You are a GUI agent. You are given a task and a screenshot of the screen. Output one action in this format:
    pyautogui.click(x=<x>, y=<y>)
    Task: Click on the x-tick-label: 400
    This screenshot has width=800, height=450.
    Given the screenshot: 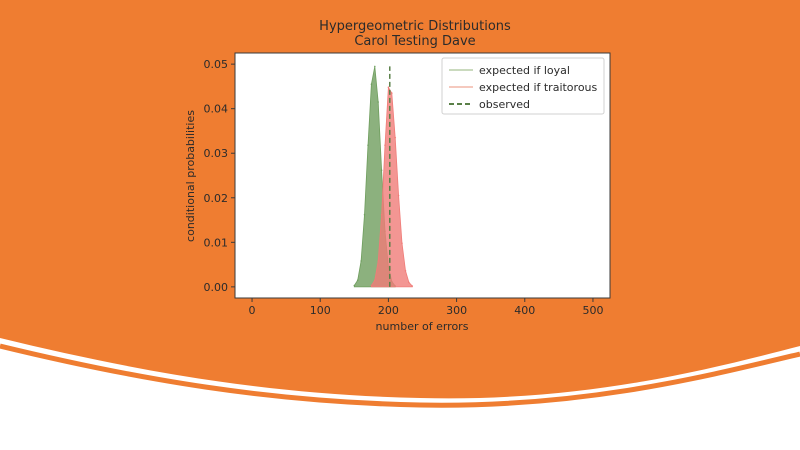 What is the action you would take?
    pyautogui.click(x=524, y=310)
    